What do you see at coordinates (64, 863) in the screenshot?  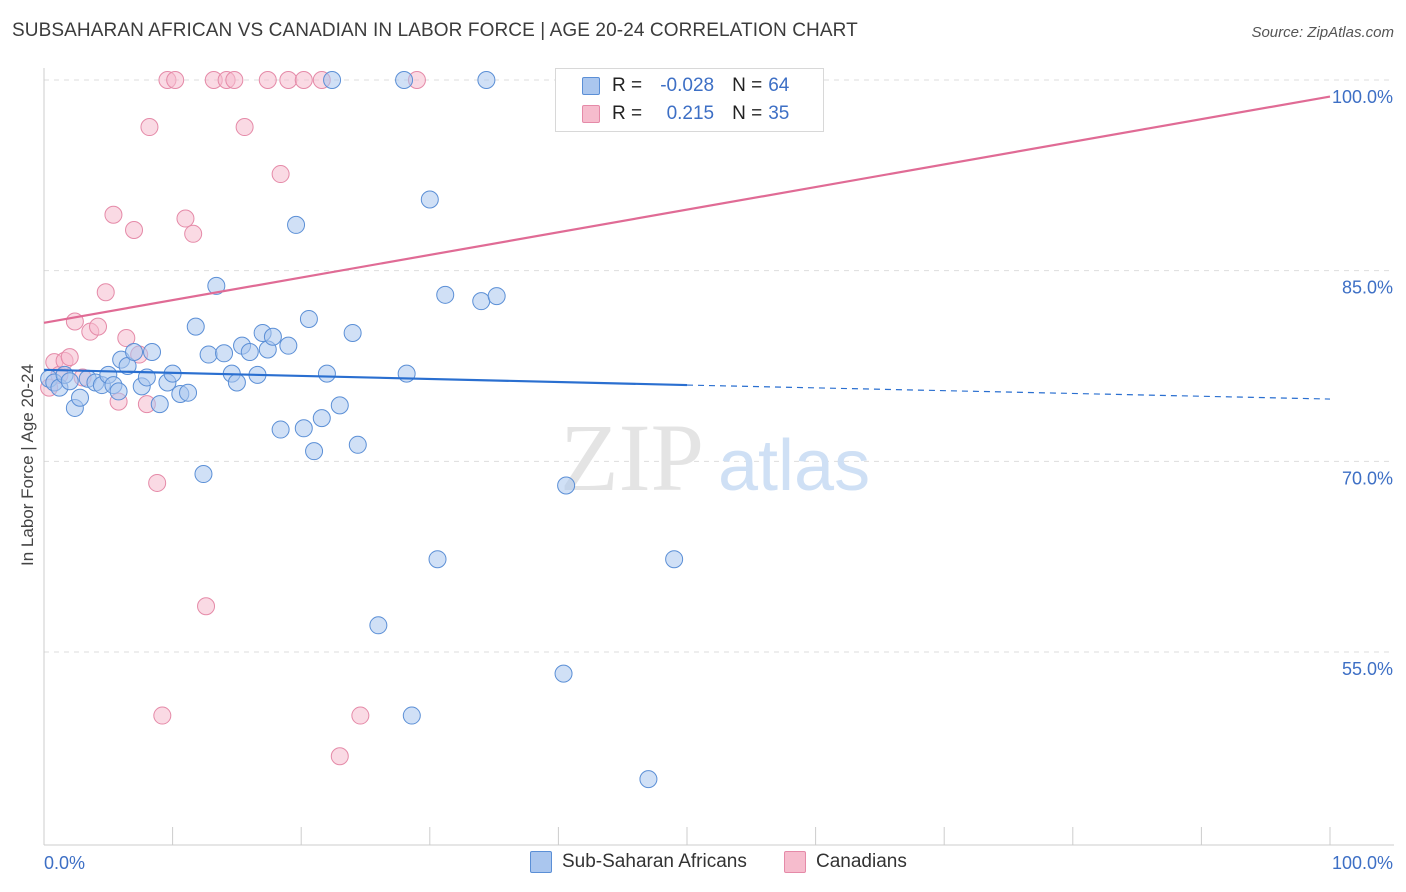 I see `x-tick-label: 0.0%` at bounding box center [64, 863].